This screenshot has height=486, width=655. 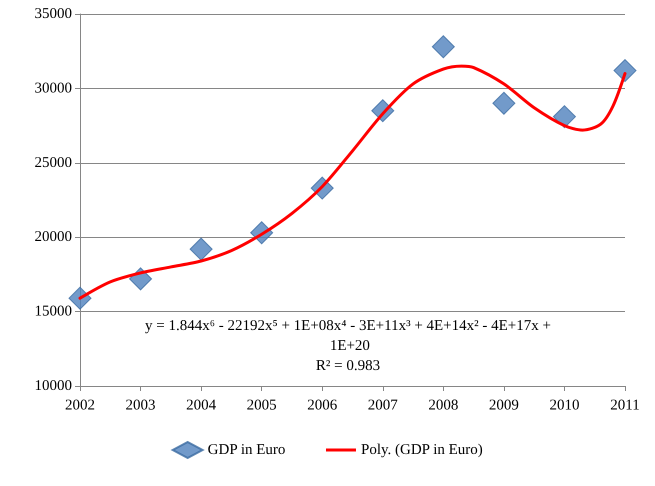 I want to click on y-tick-label: 35000, so click(x=53, y=14).